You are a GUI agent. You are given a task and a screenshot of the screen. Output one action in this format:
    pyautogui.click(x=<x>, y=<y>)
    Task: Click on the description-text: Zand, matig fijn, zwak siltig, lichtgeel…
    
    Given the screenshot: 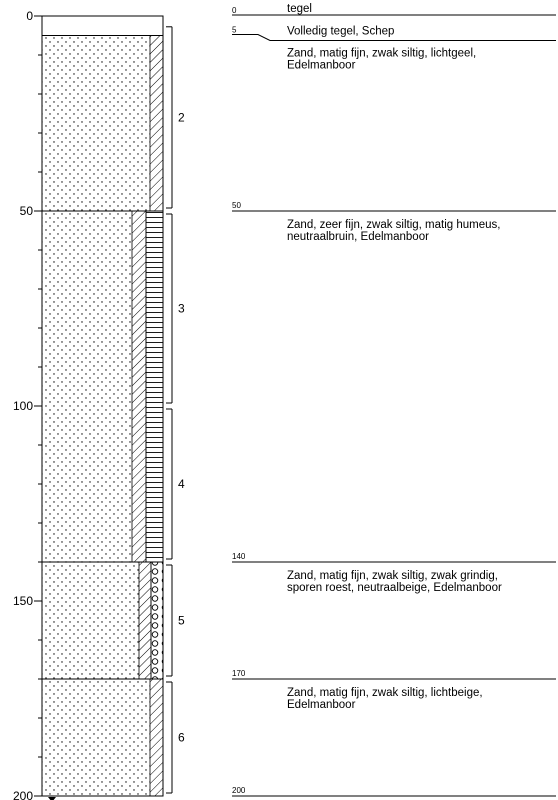 What is the action you would take?
    pyautogui.click(x=381, y=54)
    